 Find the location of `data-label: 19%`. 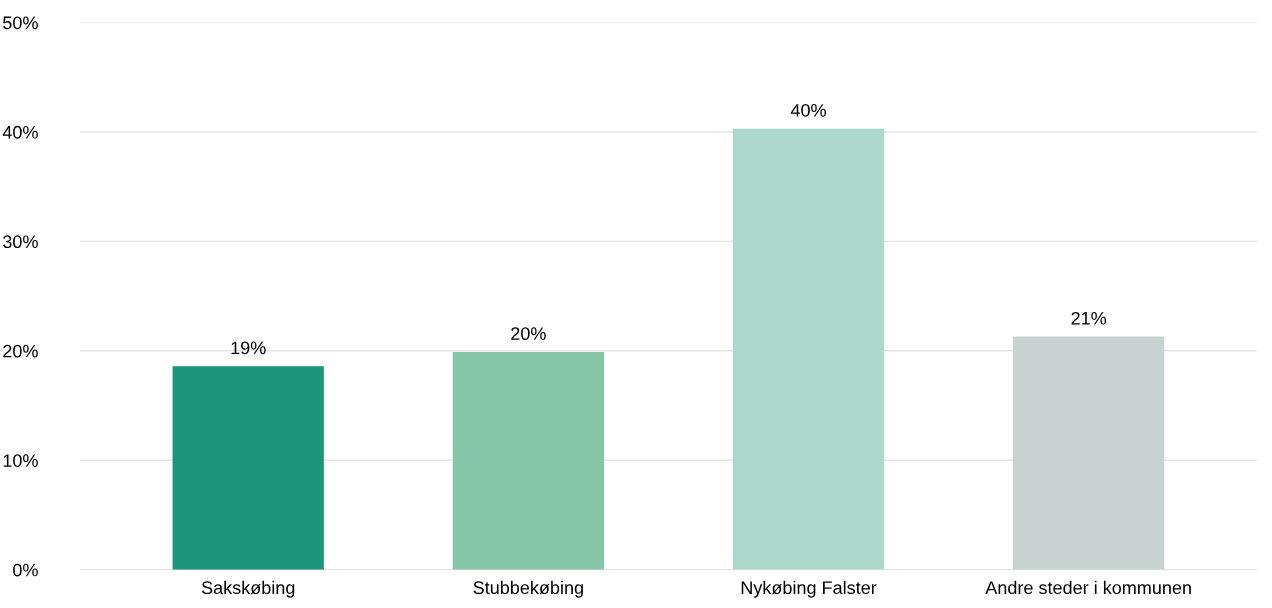

data-label: 19% is located at coordinates (248, 348).